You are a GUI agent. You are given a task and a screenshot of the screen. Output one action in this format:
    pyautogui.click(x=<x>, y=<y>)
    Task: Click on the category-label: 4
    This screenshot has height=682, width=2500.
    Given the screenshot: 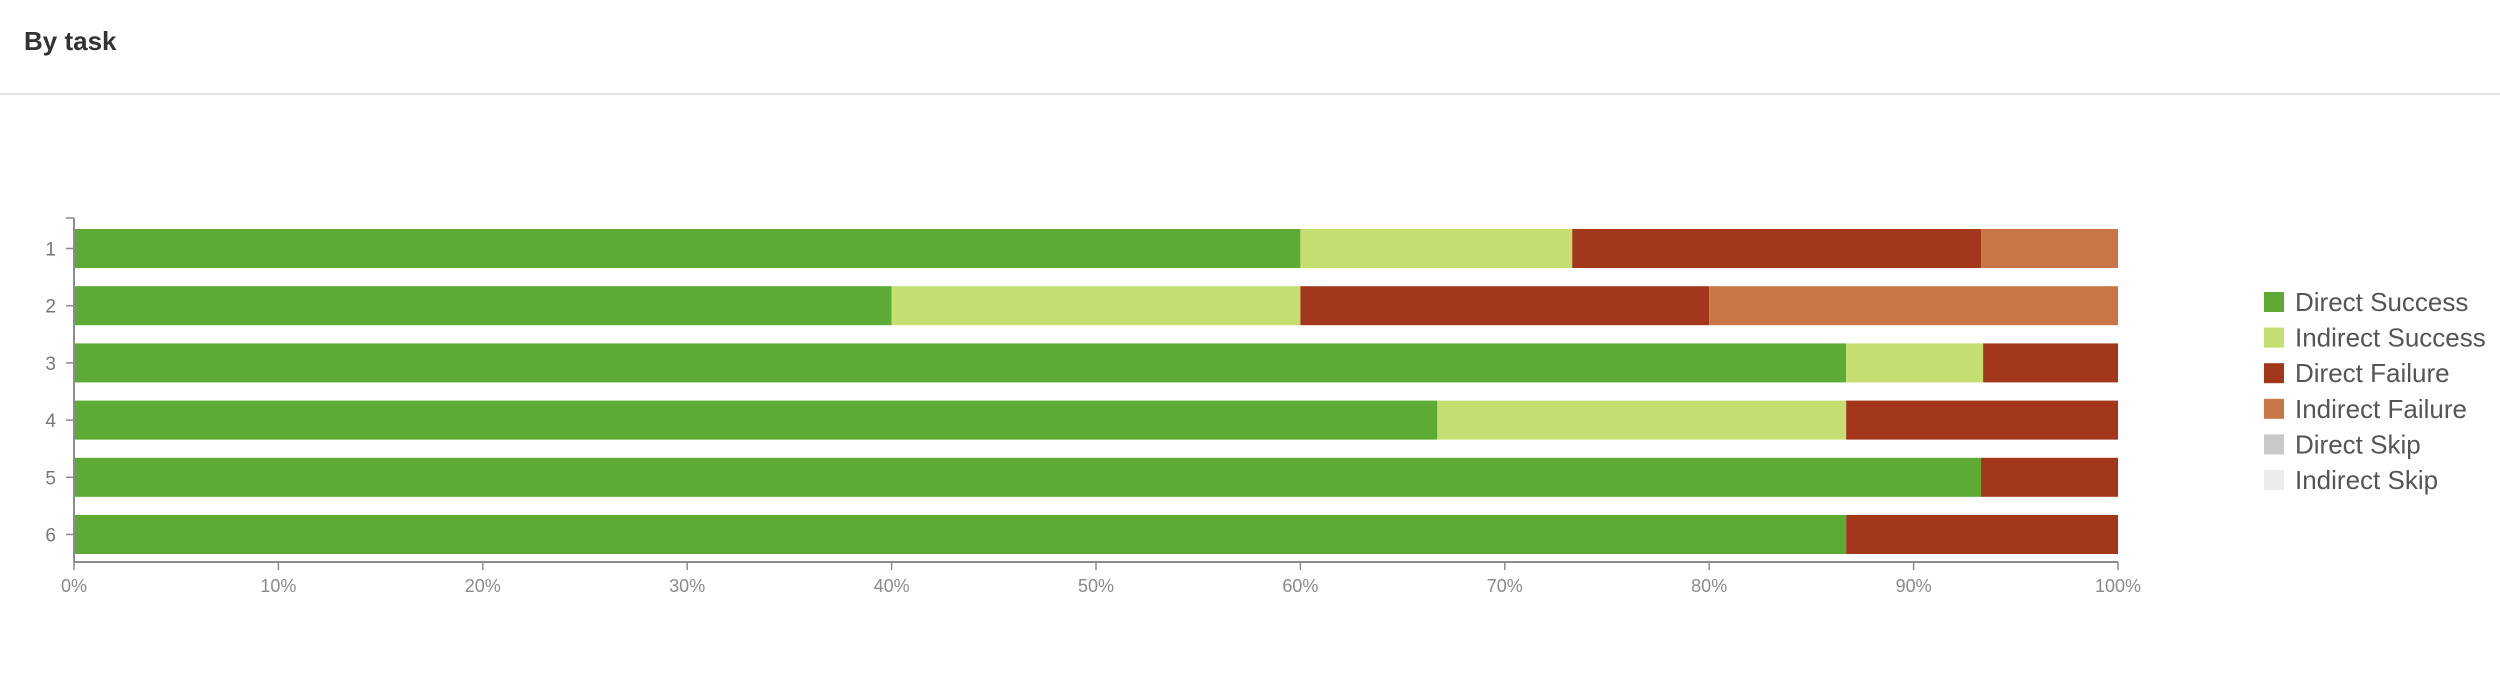 What is the action you would take?
    pyautogui.click(x=50, y=421)
    